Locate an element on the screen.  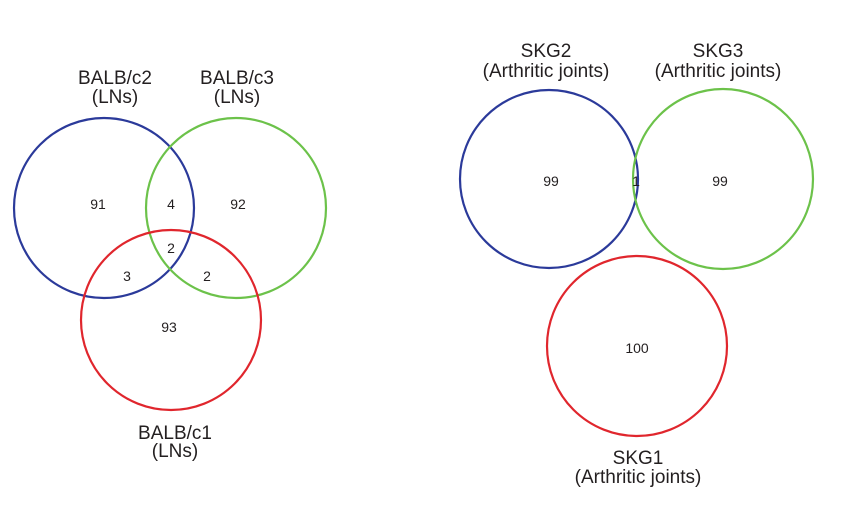
skg2-label: SKG2 is located at coordinates (546, 51).